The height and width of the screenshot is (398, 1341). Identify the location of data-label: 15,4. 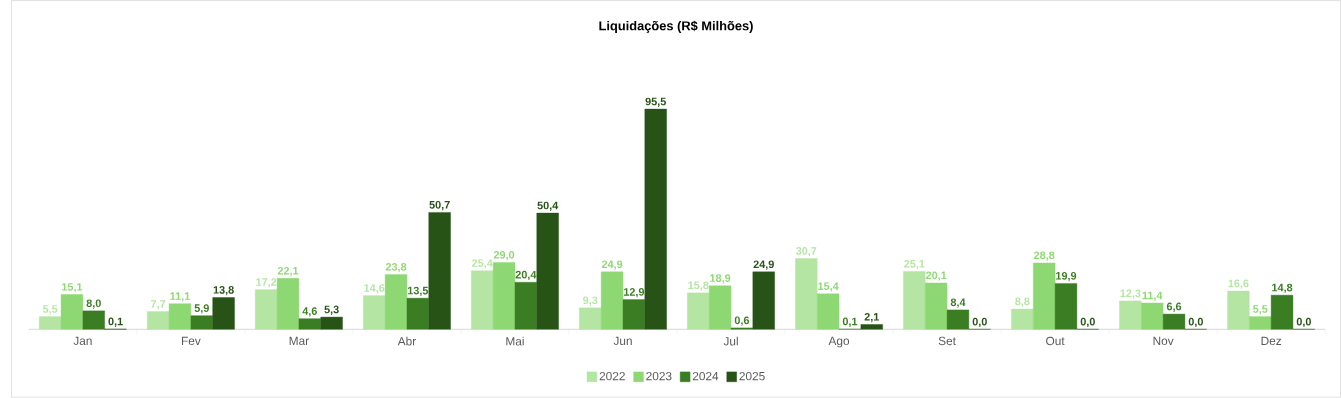
(828, 287).